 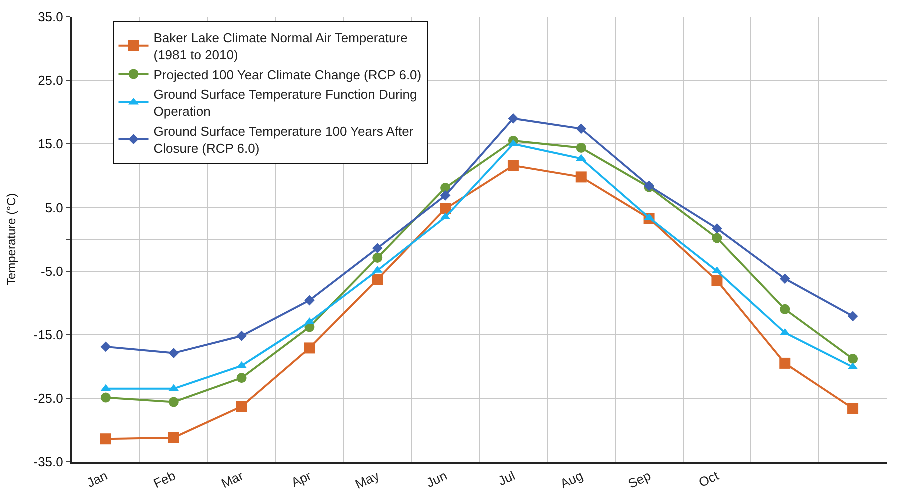 What do you see at coordinates (11, 239) in the screenshot?
I see `y-axis-title: Temperature (°C)` at bounding box center [11, 239].